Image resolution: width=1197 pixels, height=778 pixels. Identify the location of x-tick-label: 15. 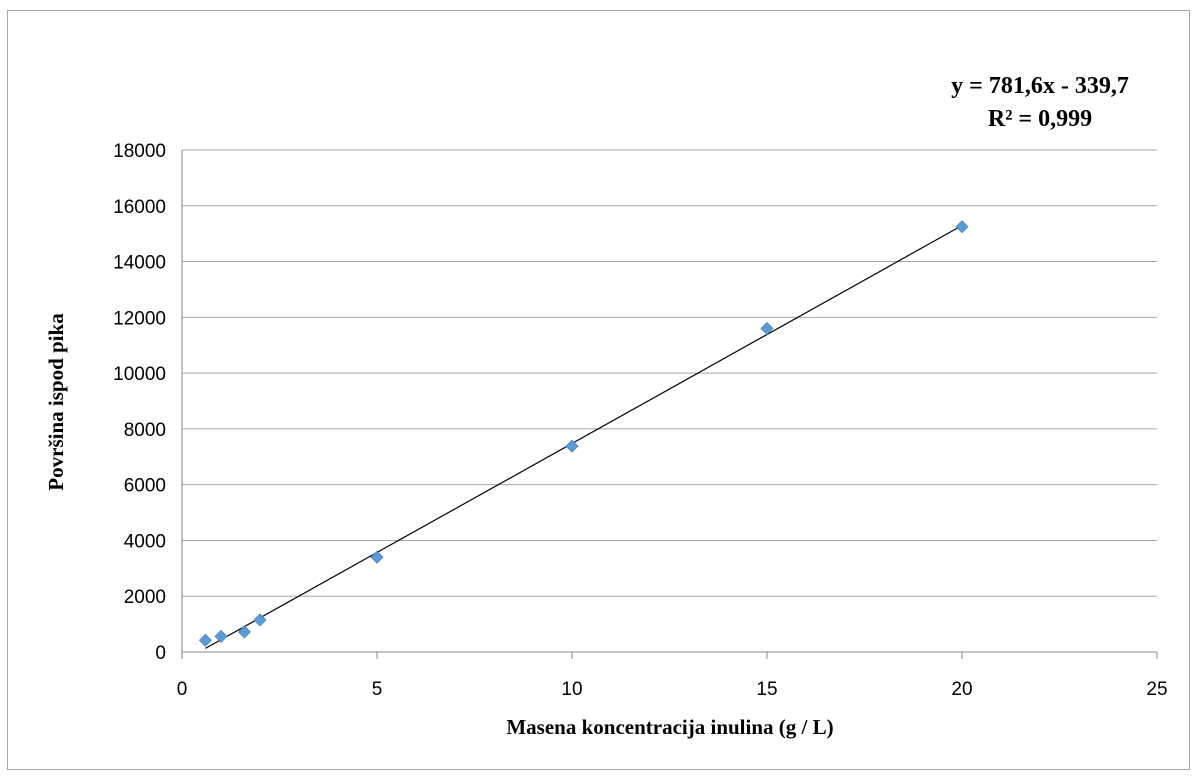
(766, 689).